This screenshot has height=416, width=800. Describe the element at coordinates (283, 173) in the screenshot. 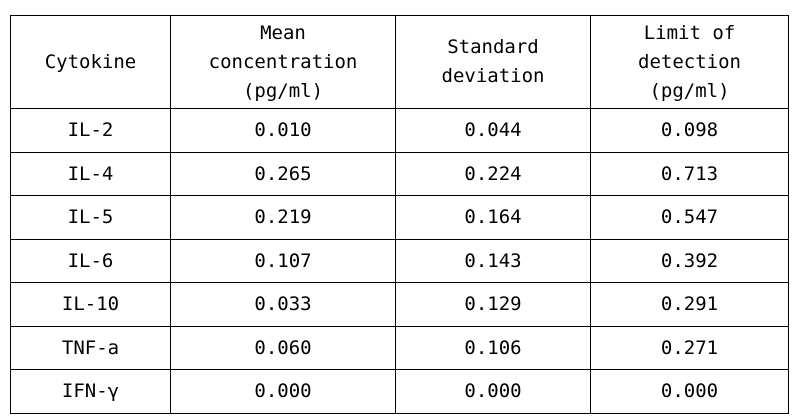

I see `value-cell: 0.265` at that location.